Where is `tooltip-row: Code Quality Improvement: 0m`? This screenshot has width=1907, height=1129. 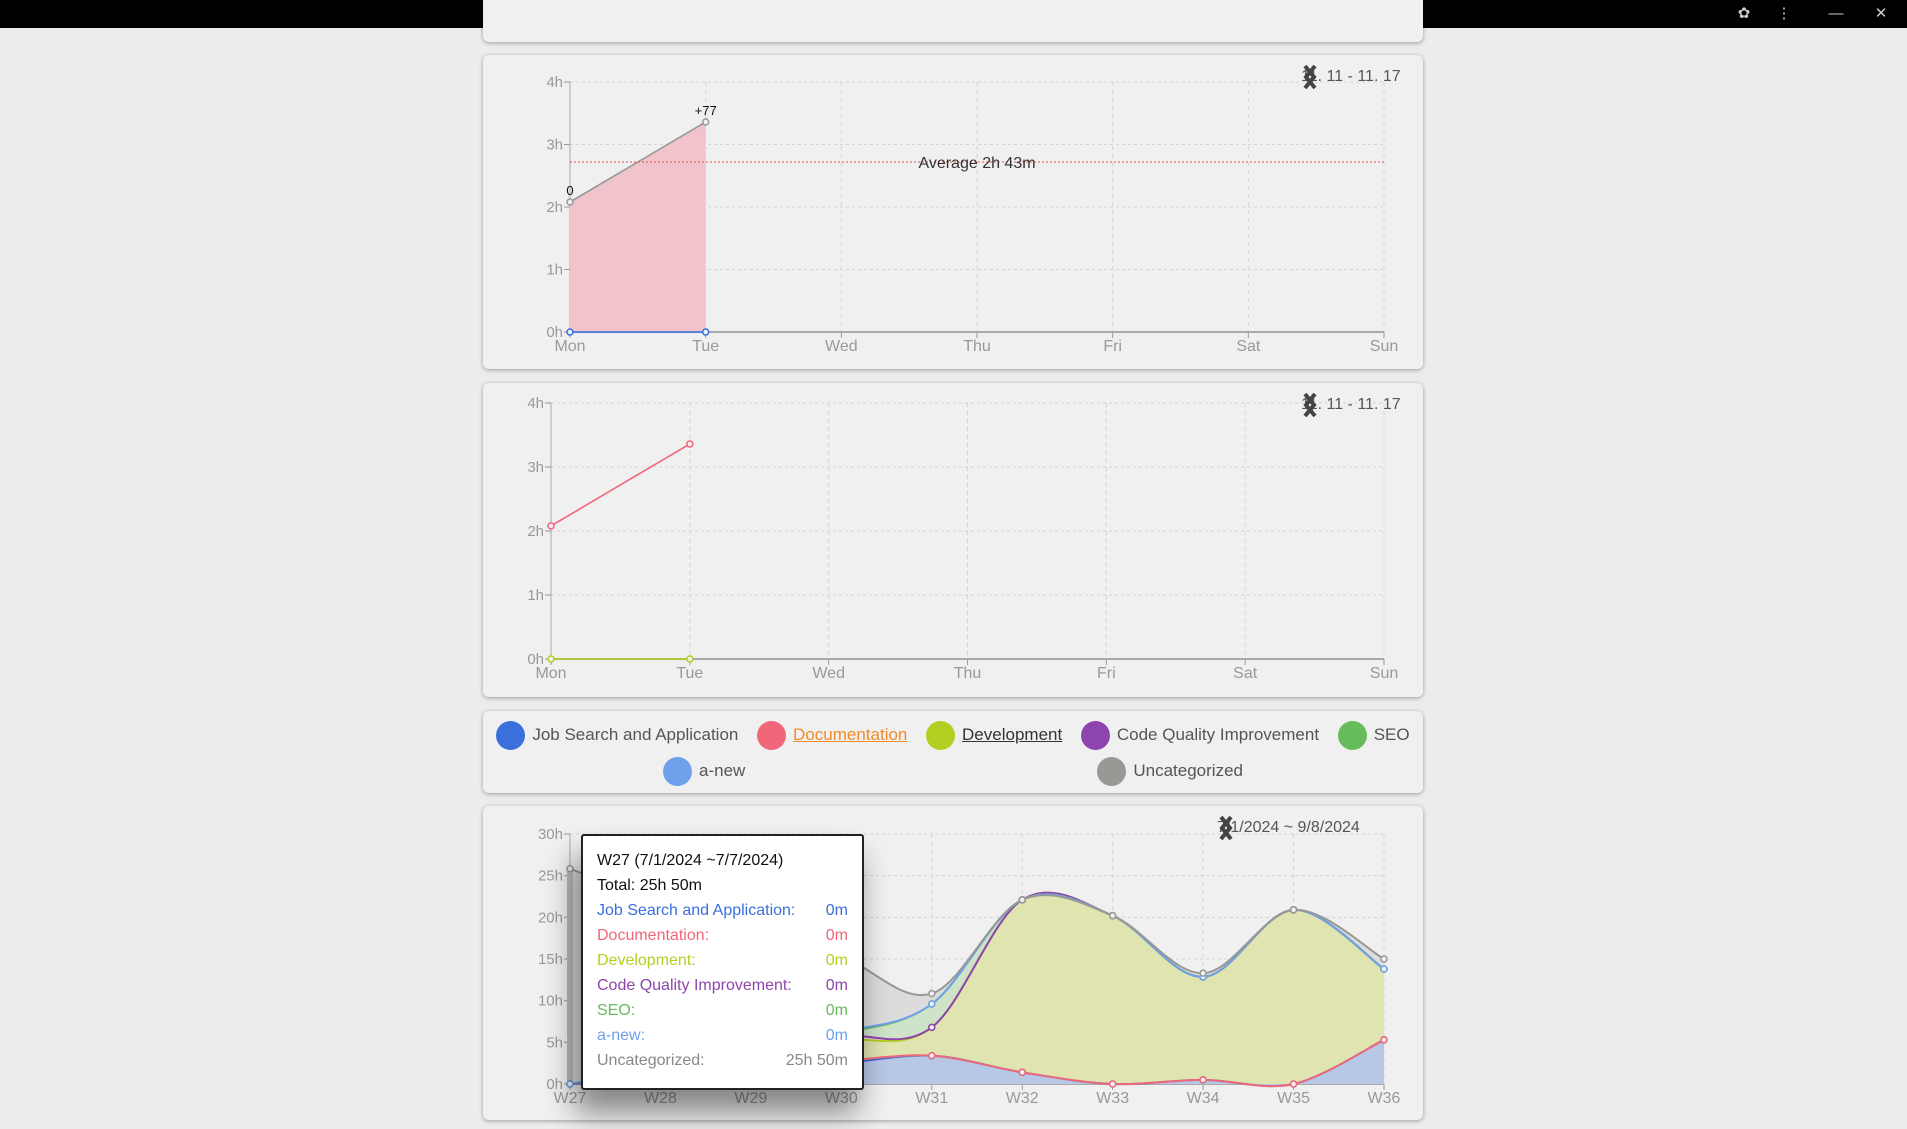
tooltip-row: Code Quality Improvement: 0m is located at coordinates (722, 985).